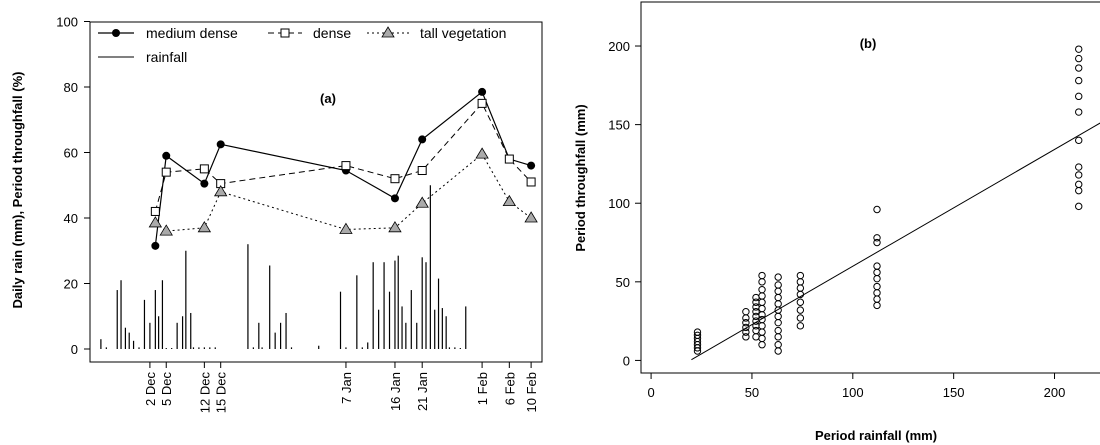 This screenshot has height=445, width=1100. Describe the element at coordinates (328, 98) in the screenshot. I see `panel-a-label: (a)` at that location.